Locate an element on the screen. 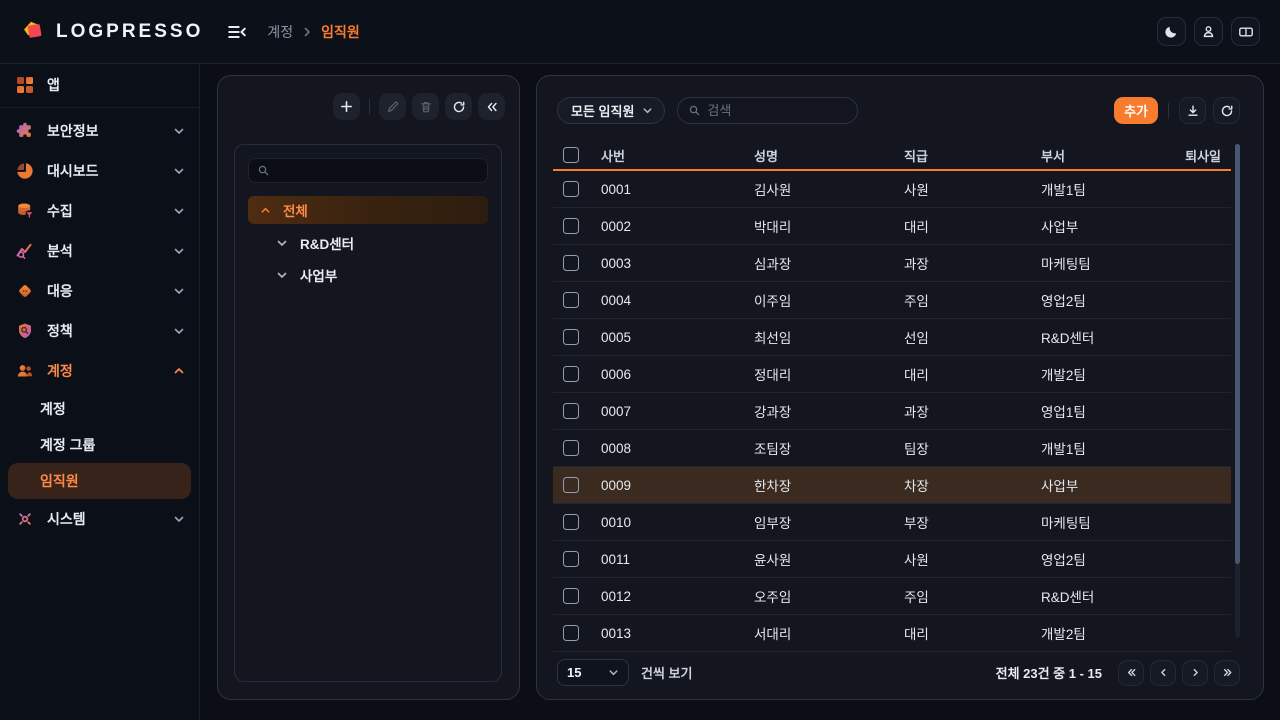 The width and height of the screenshot is (1280, 720). table-row: 0010 임부장 부장 마케팅팀 is located at coordinates (892, 522).